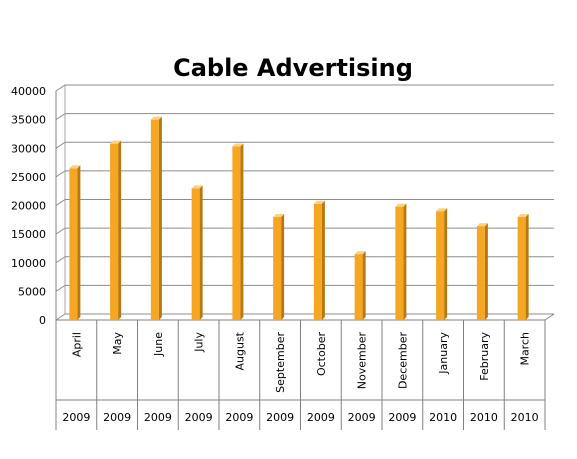  What do you see at coordinates (549, 317) in the screenshot?
I see `floor-side-edge` at bounding box center [549, 317].